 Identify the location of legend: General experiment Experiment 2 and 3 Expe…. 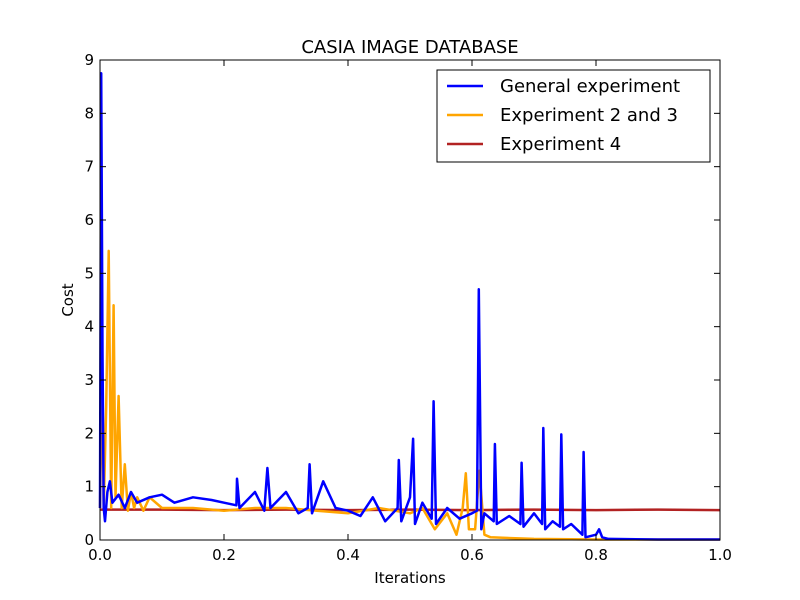
(573, 116).